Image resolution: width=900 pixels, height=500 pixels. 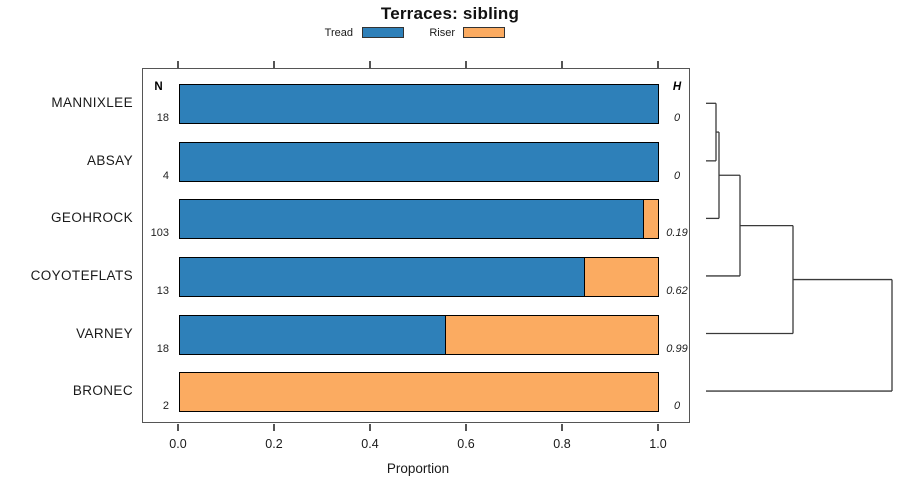 What do you see at coordinates (165, 406) in the screenshot?
I see `n-value: 2` at bounding box center [165, 406].